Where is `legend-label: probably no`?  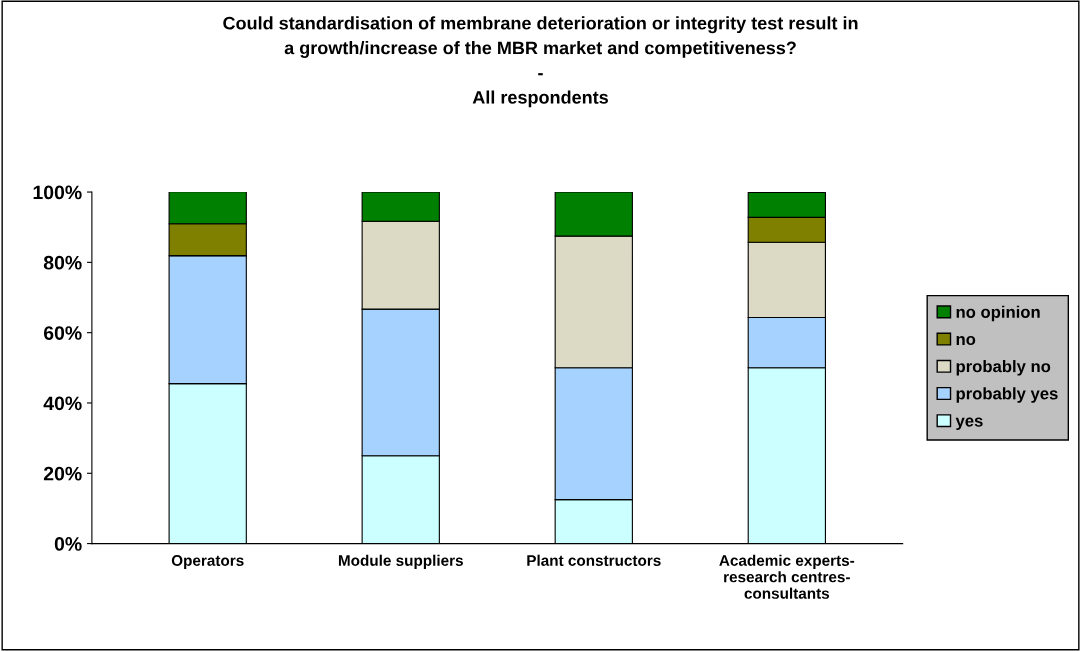
legend-label: probably no is located at coordinates (1003, 368).